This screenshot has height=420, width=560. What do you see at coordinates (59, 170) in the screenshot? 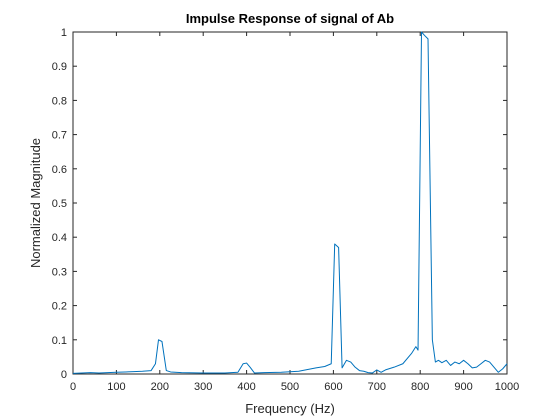
I see `y-tick-label: 0.6` at bounding box center [59, 170].